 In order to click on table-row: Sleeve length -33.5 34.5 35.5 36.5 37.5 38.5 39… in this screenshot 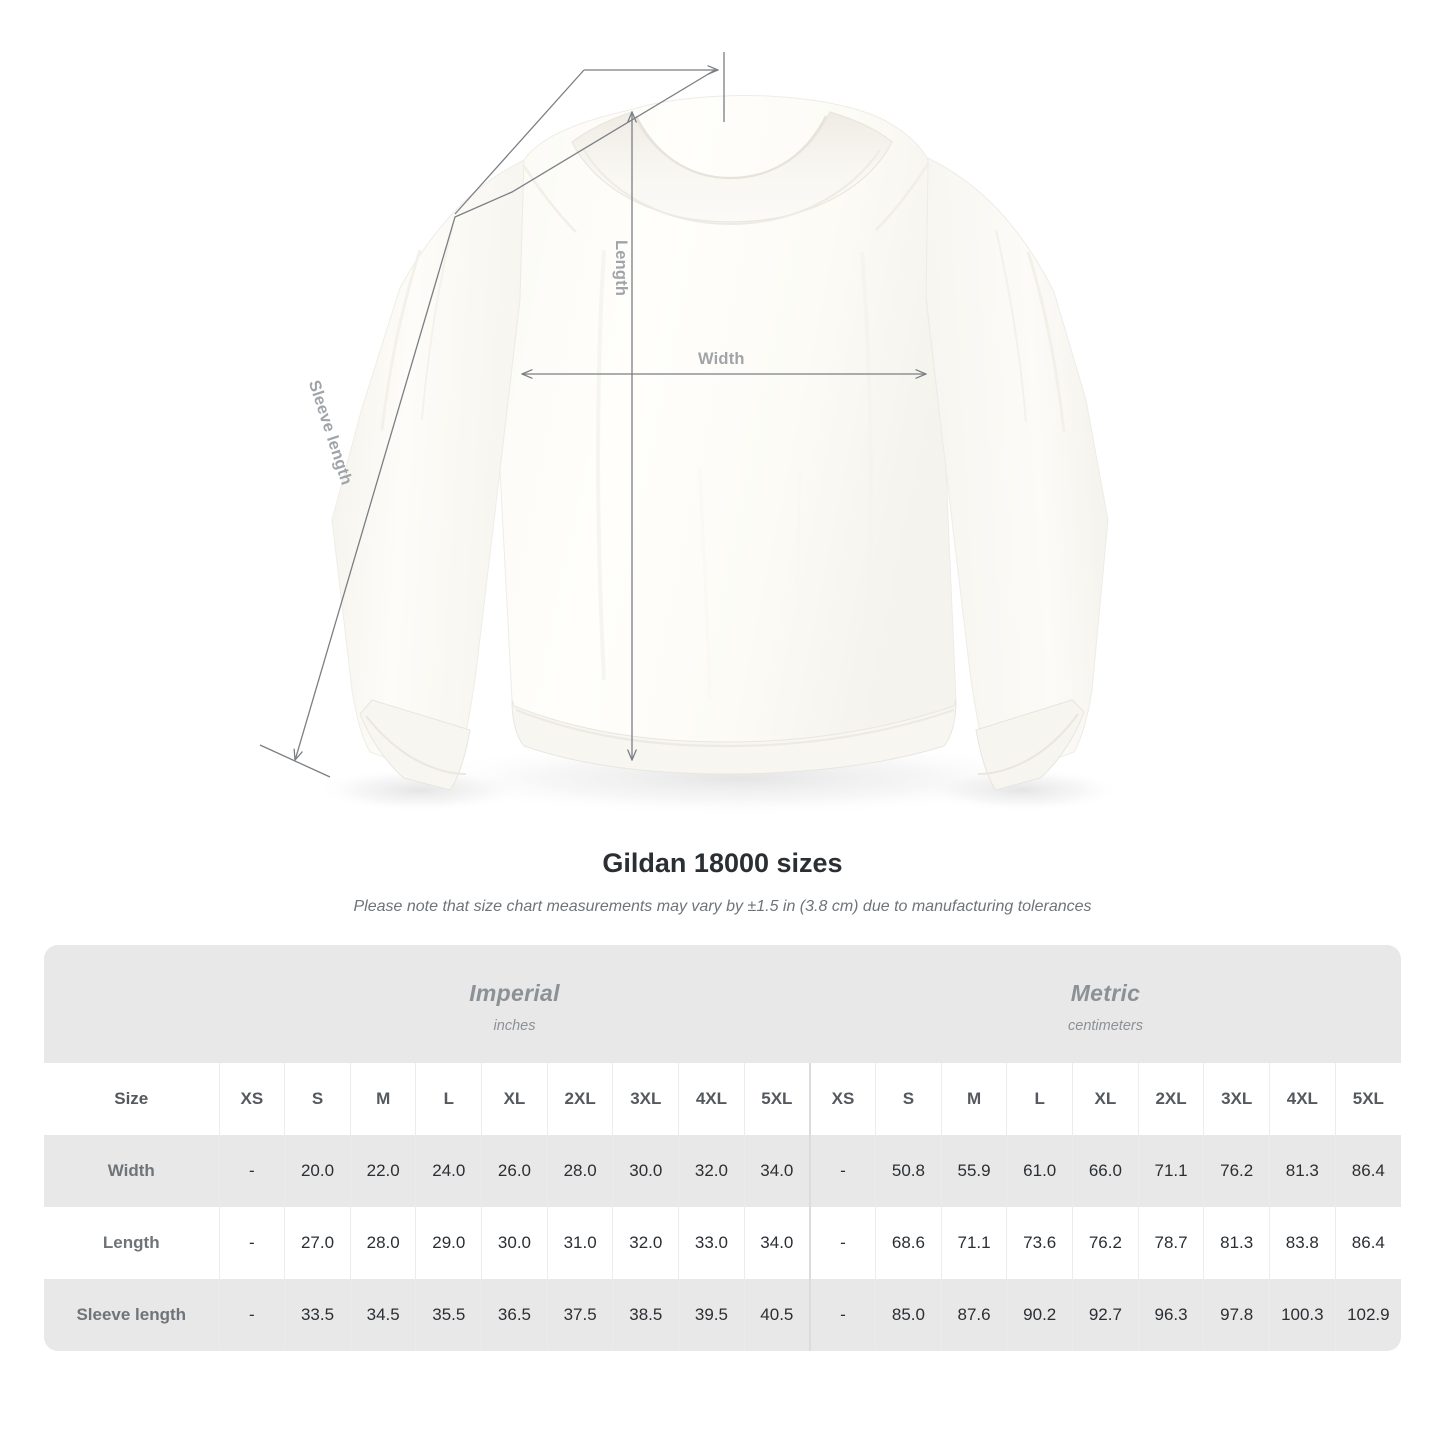, I will do `click(722, 1315)`.